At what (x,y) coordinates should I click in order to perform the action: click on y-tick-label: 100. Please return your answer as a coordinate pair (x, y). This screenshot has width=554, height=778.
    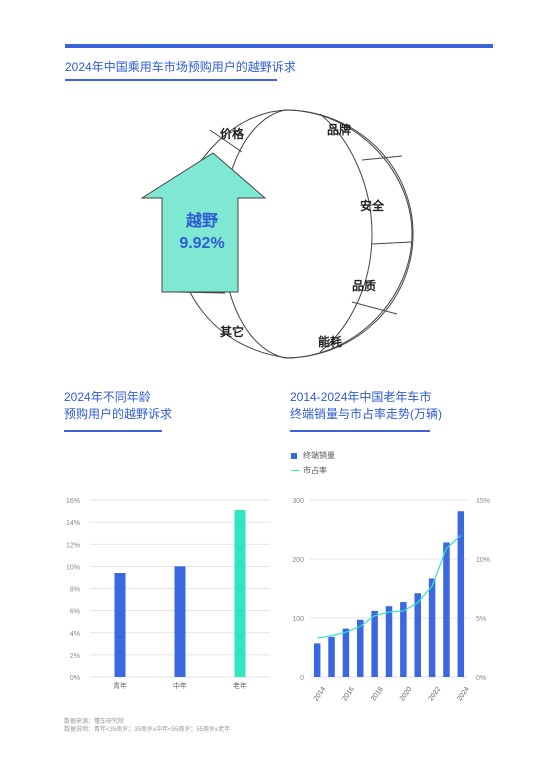
    Looking at the image, I should click on (298, 619).